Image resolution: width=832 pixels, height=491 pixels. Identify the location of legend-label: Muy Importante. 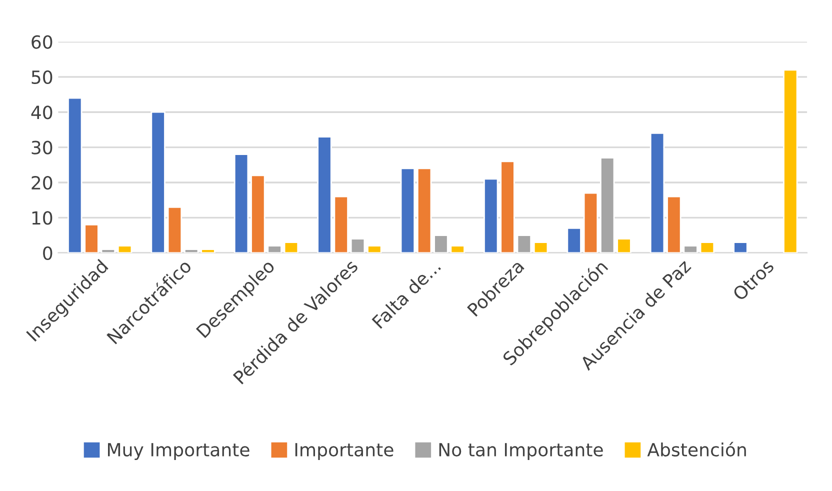
(179, 451).